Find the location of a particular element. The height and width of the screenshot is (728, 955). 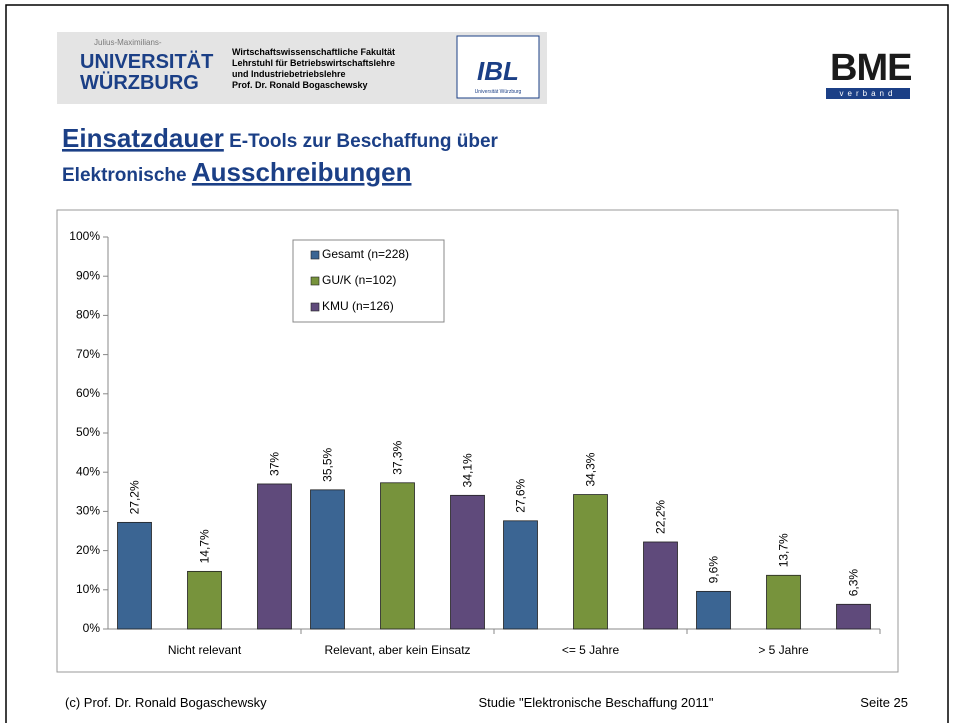

footer-right: Seite 25 is located at coordinates (884, 702).